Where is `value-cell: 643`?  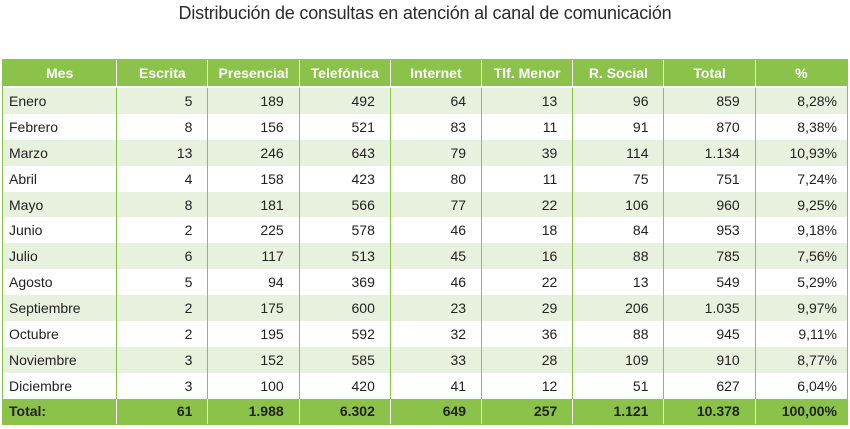
value-cell: 643 is located at coordinates (345, 152).